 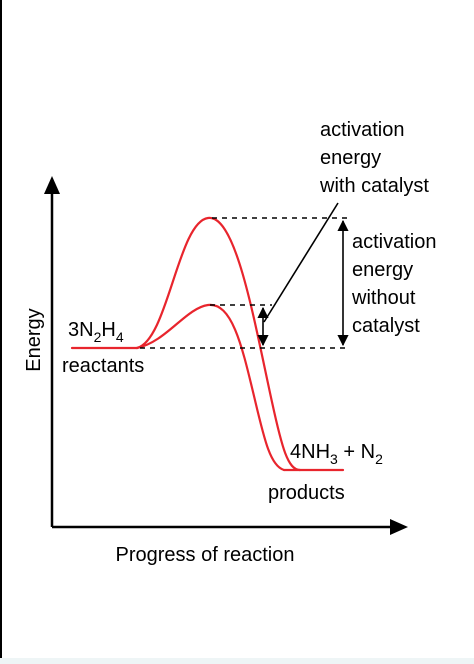 I want to click on products-subscript-2: 2, so click(x=379, y=459).